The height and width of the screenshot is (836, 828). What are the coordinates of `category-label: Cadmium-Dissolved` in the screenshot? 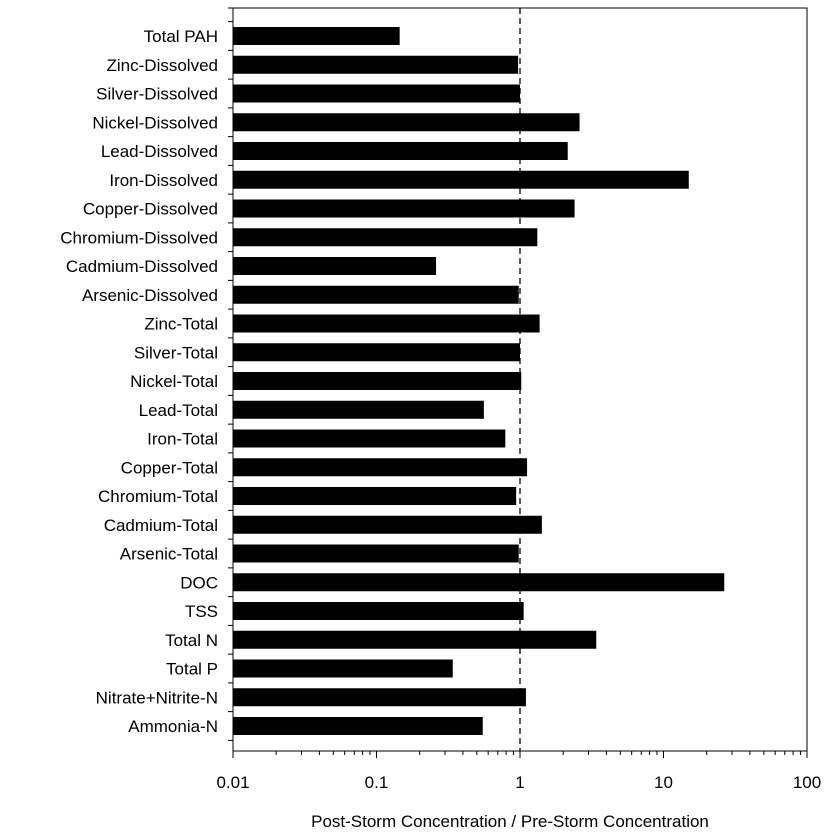 It's located at (142, 266).